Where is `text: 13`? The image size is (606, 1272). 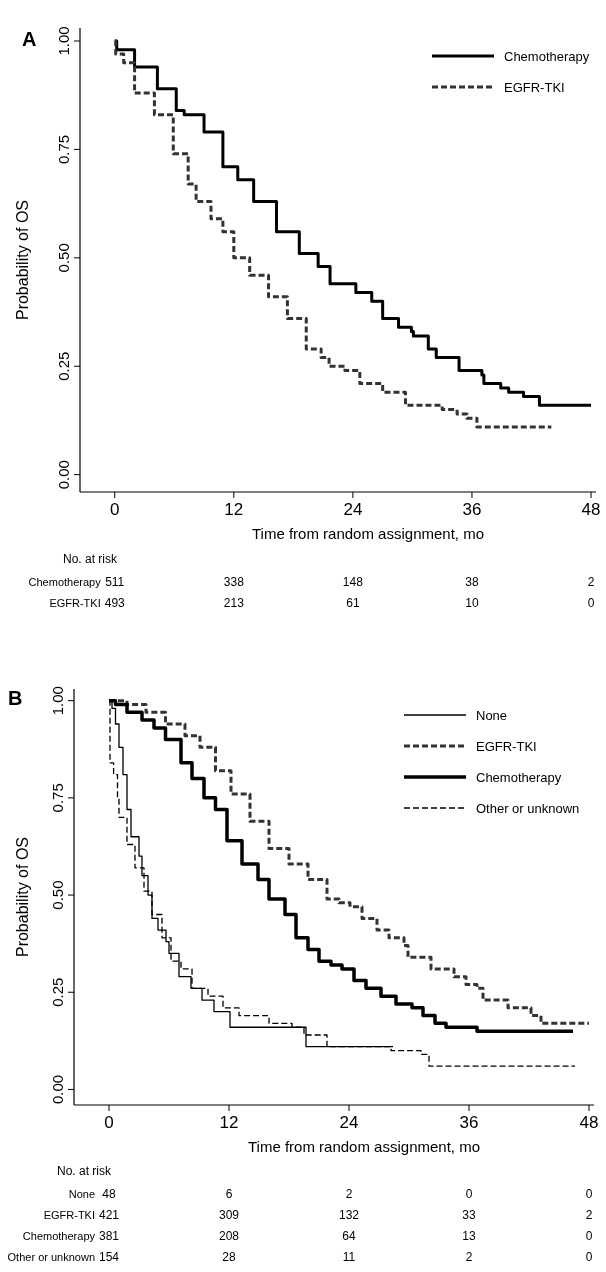
text: 13 is located at coordinates (469, 1236).